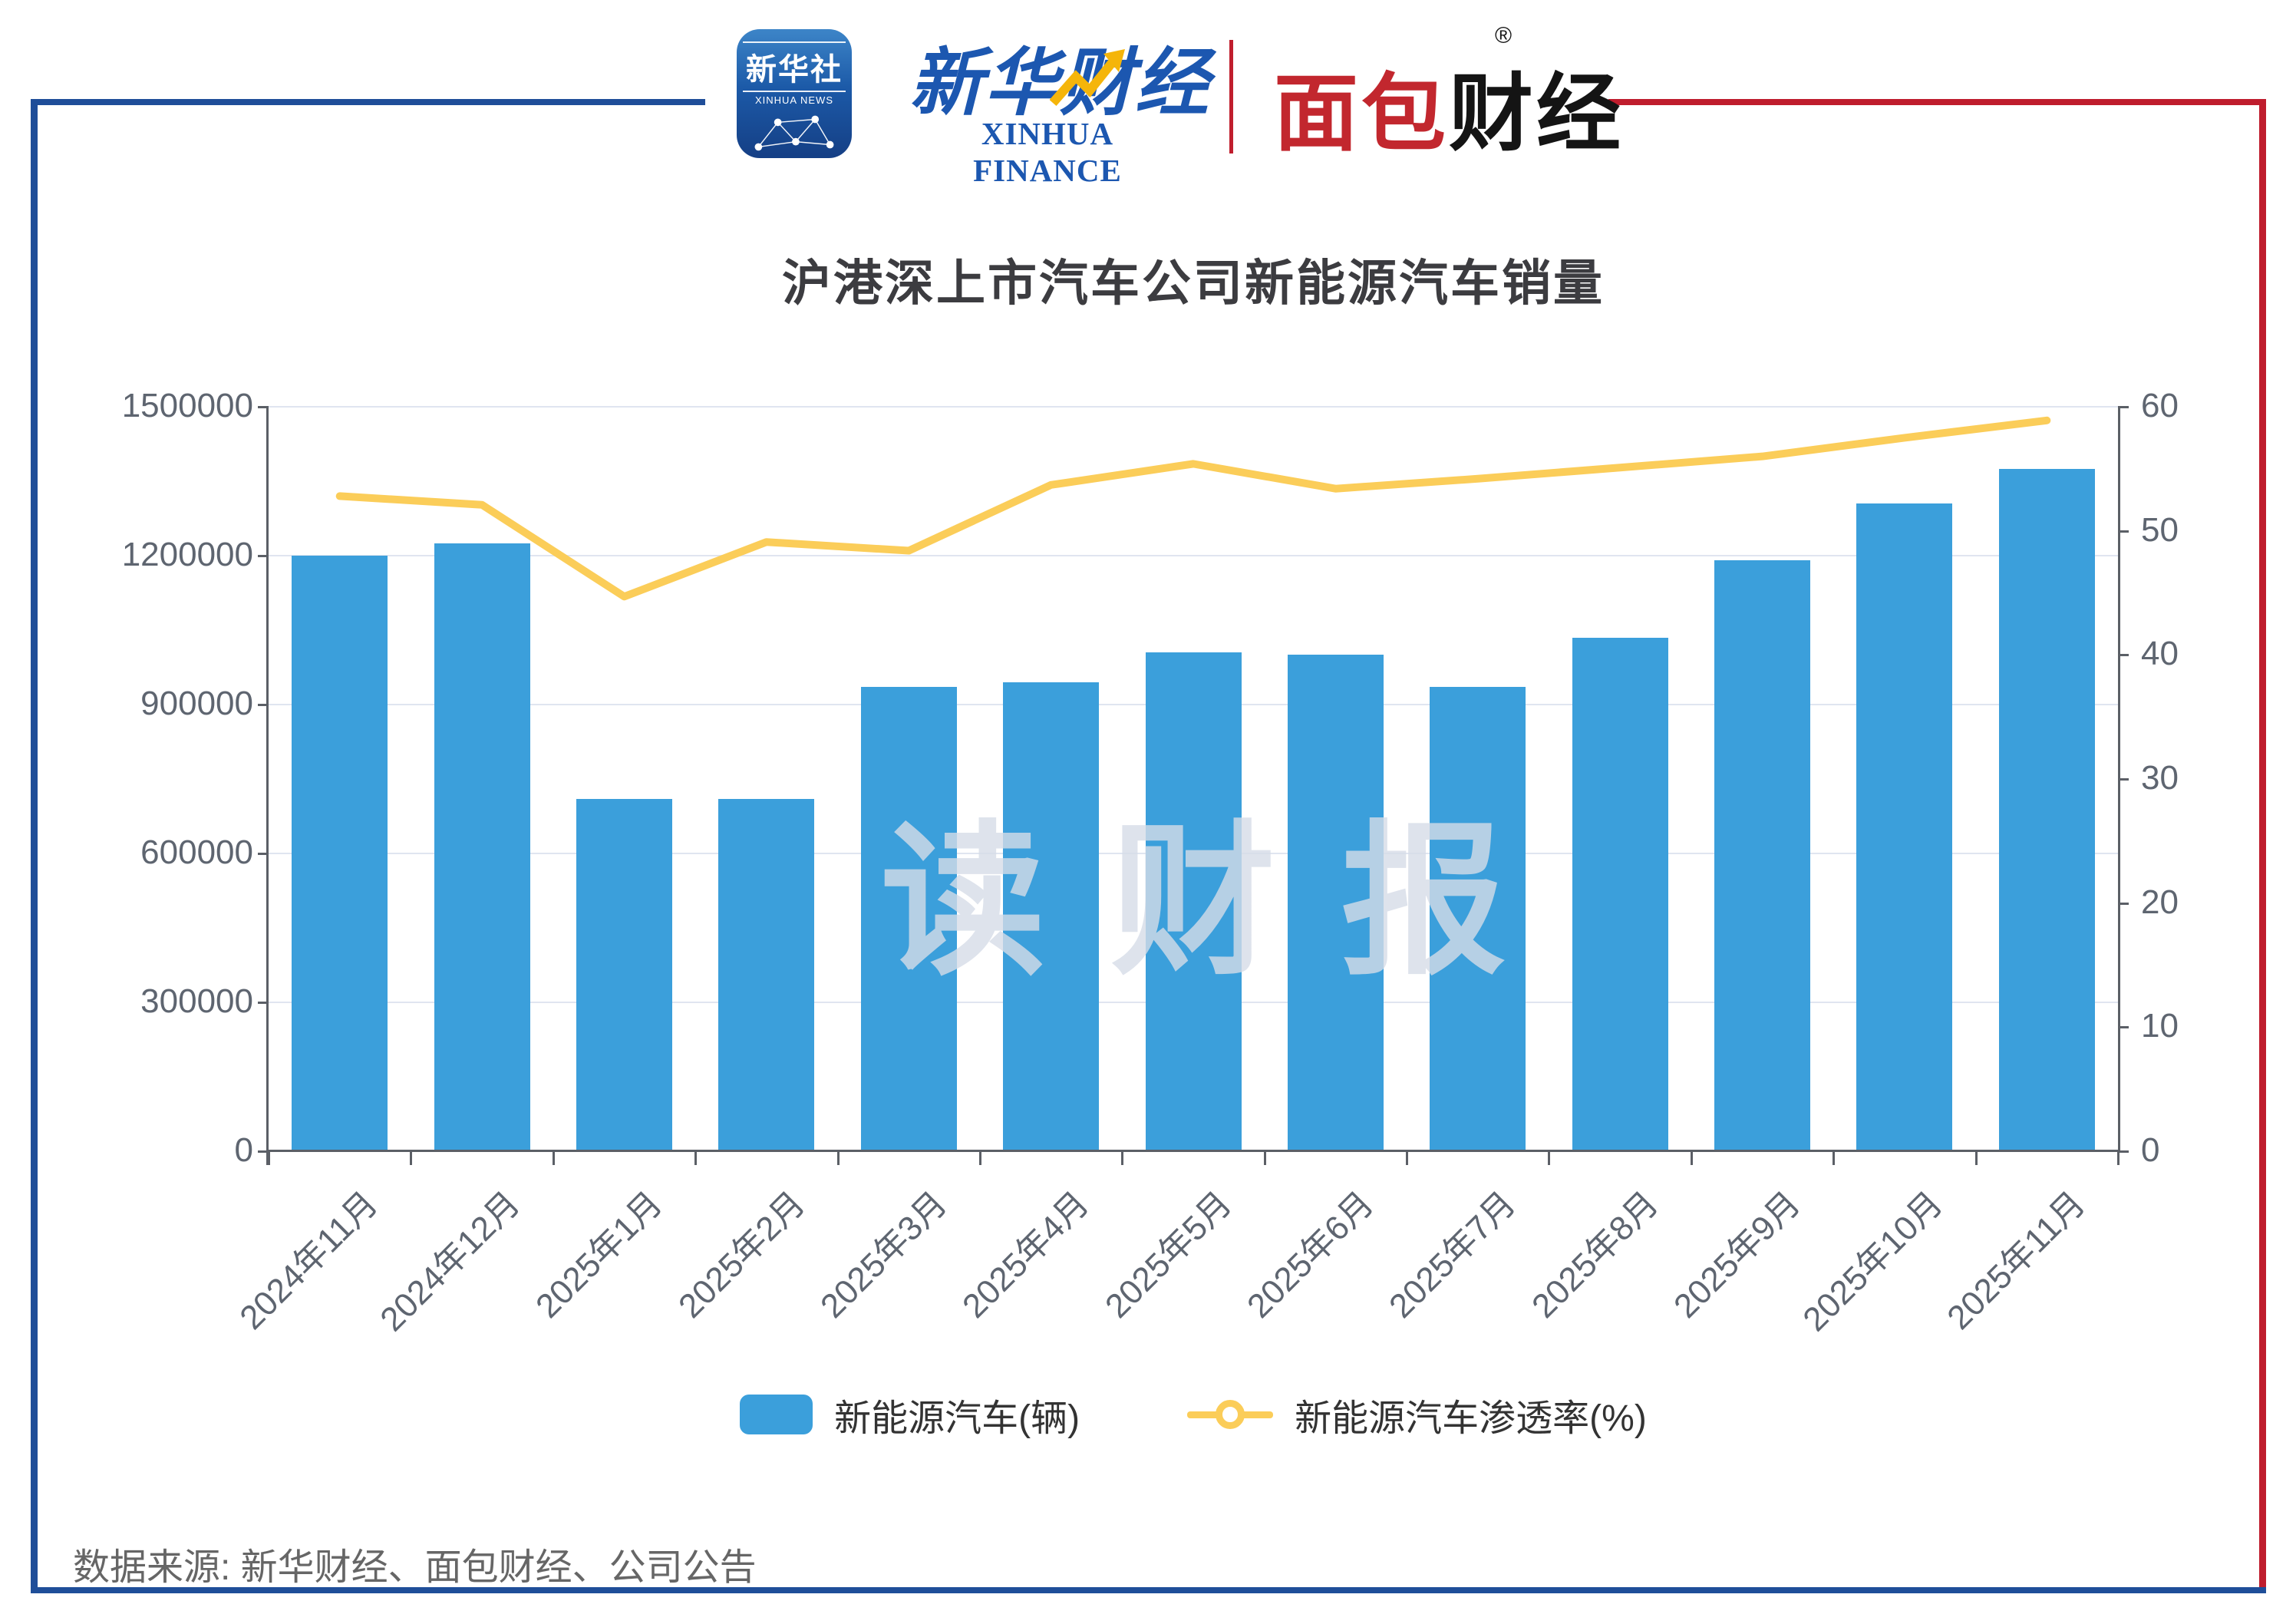  What do you see at coordinates (1361, 114) in the screenshot?
I see `mianbao-logo-red-text: 面包` at bounding box center [1361, 114].